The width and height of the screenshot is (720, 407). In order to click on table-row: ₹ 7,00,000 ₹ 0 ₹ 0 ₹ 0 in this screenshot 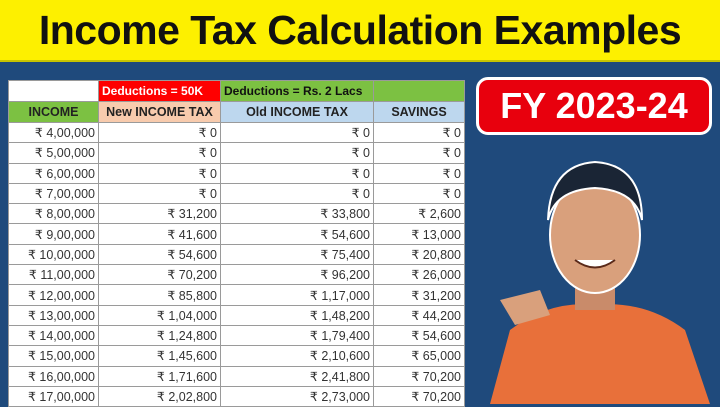, I will do `click(236, 193)`.